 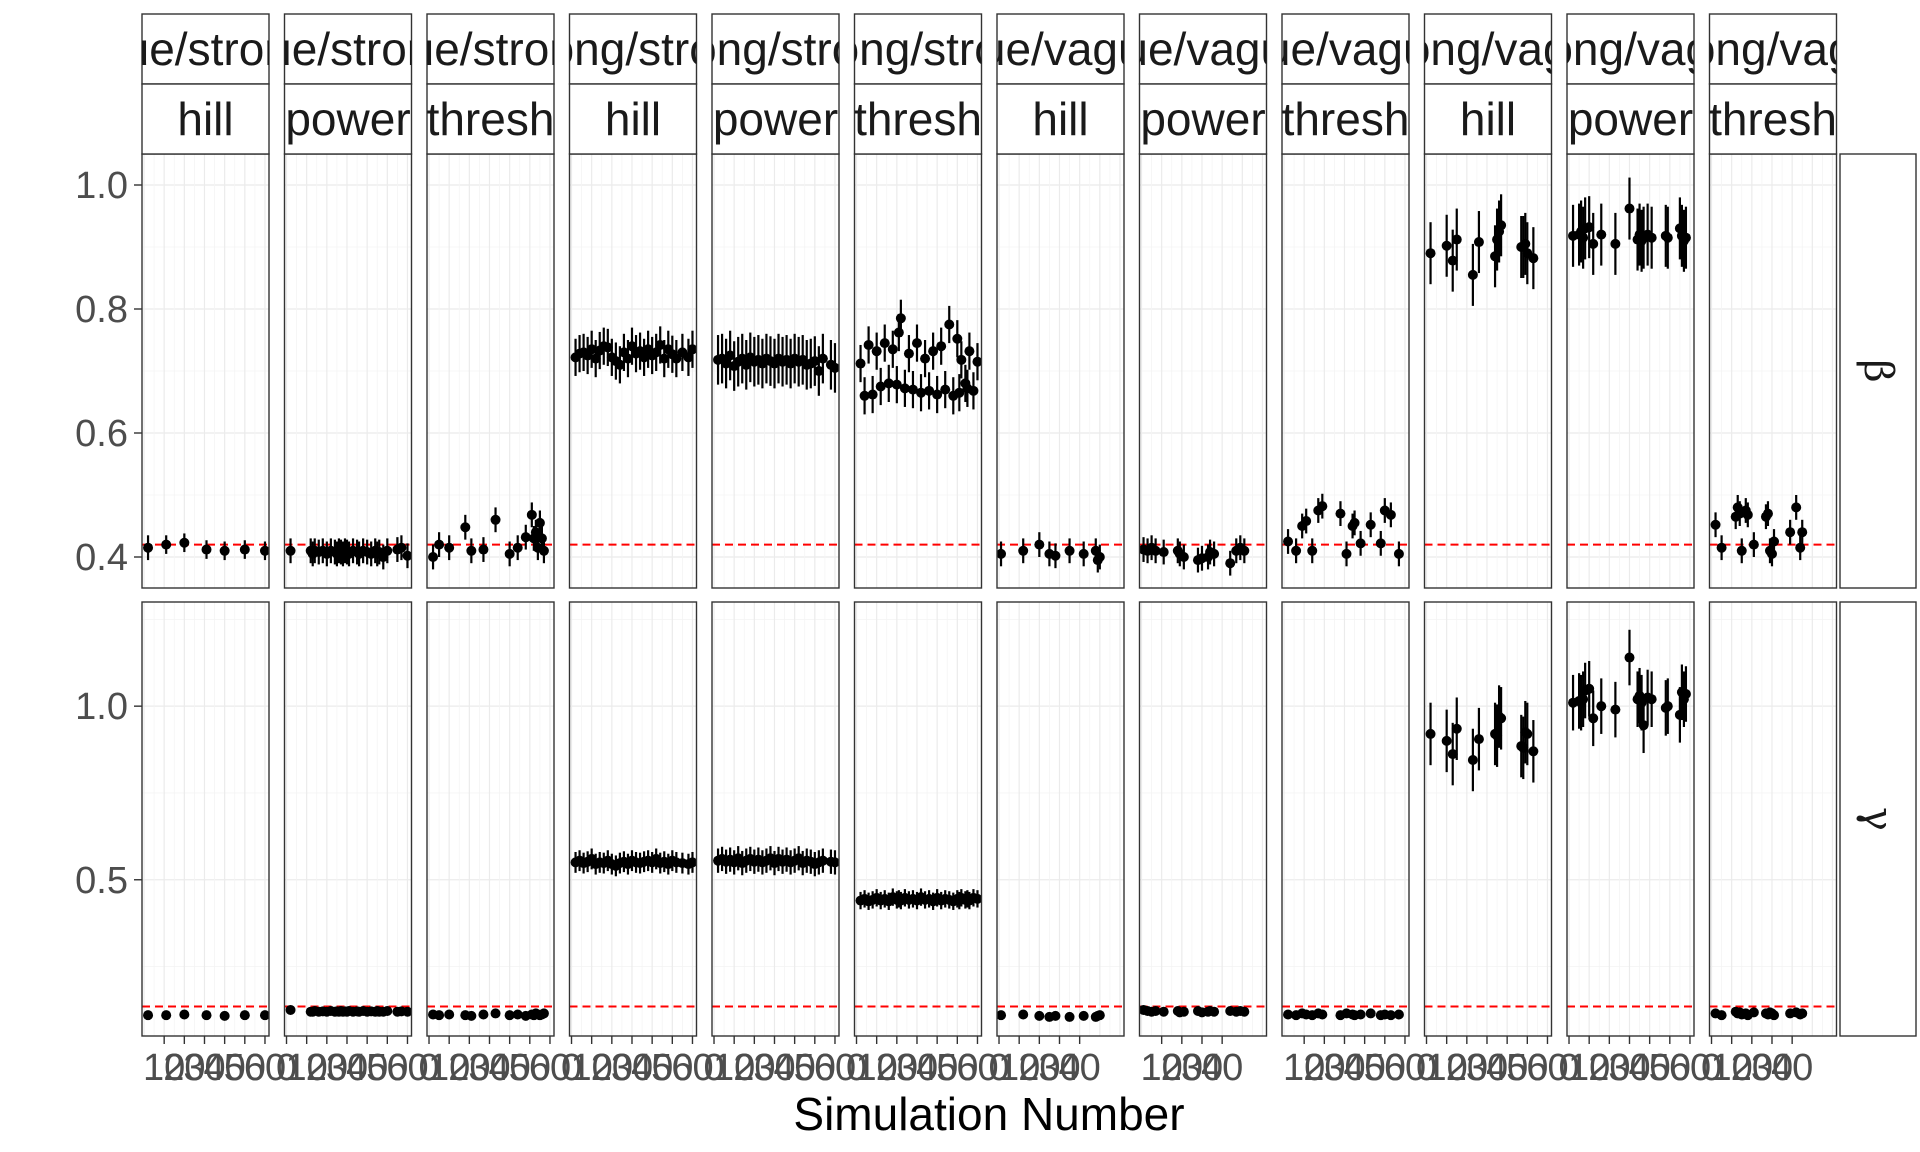 I want to click on y-tick-label: 0.4, so click(x=101, y=558).